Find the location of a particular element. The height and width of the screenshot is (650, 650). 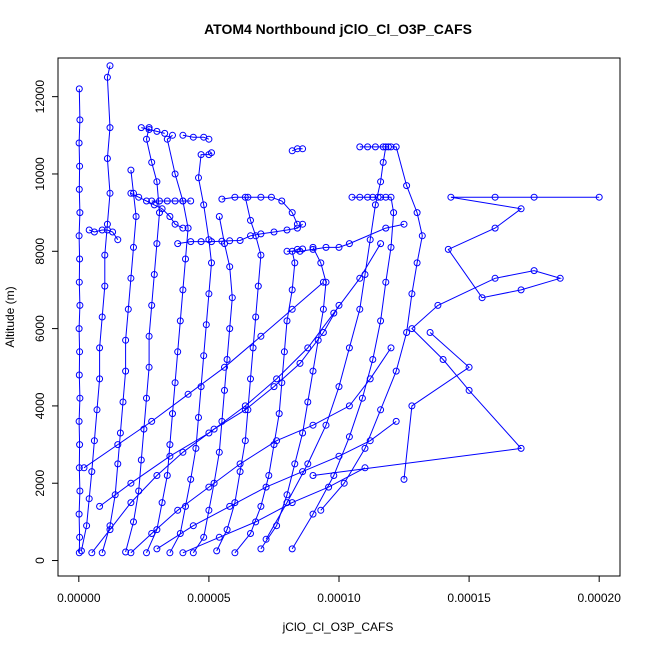

x-tick-label: 0.00010 is located at coordinates (339, 598).